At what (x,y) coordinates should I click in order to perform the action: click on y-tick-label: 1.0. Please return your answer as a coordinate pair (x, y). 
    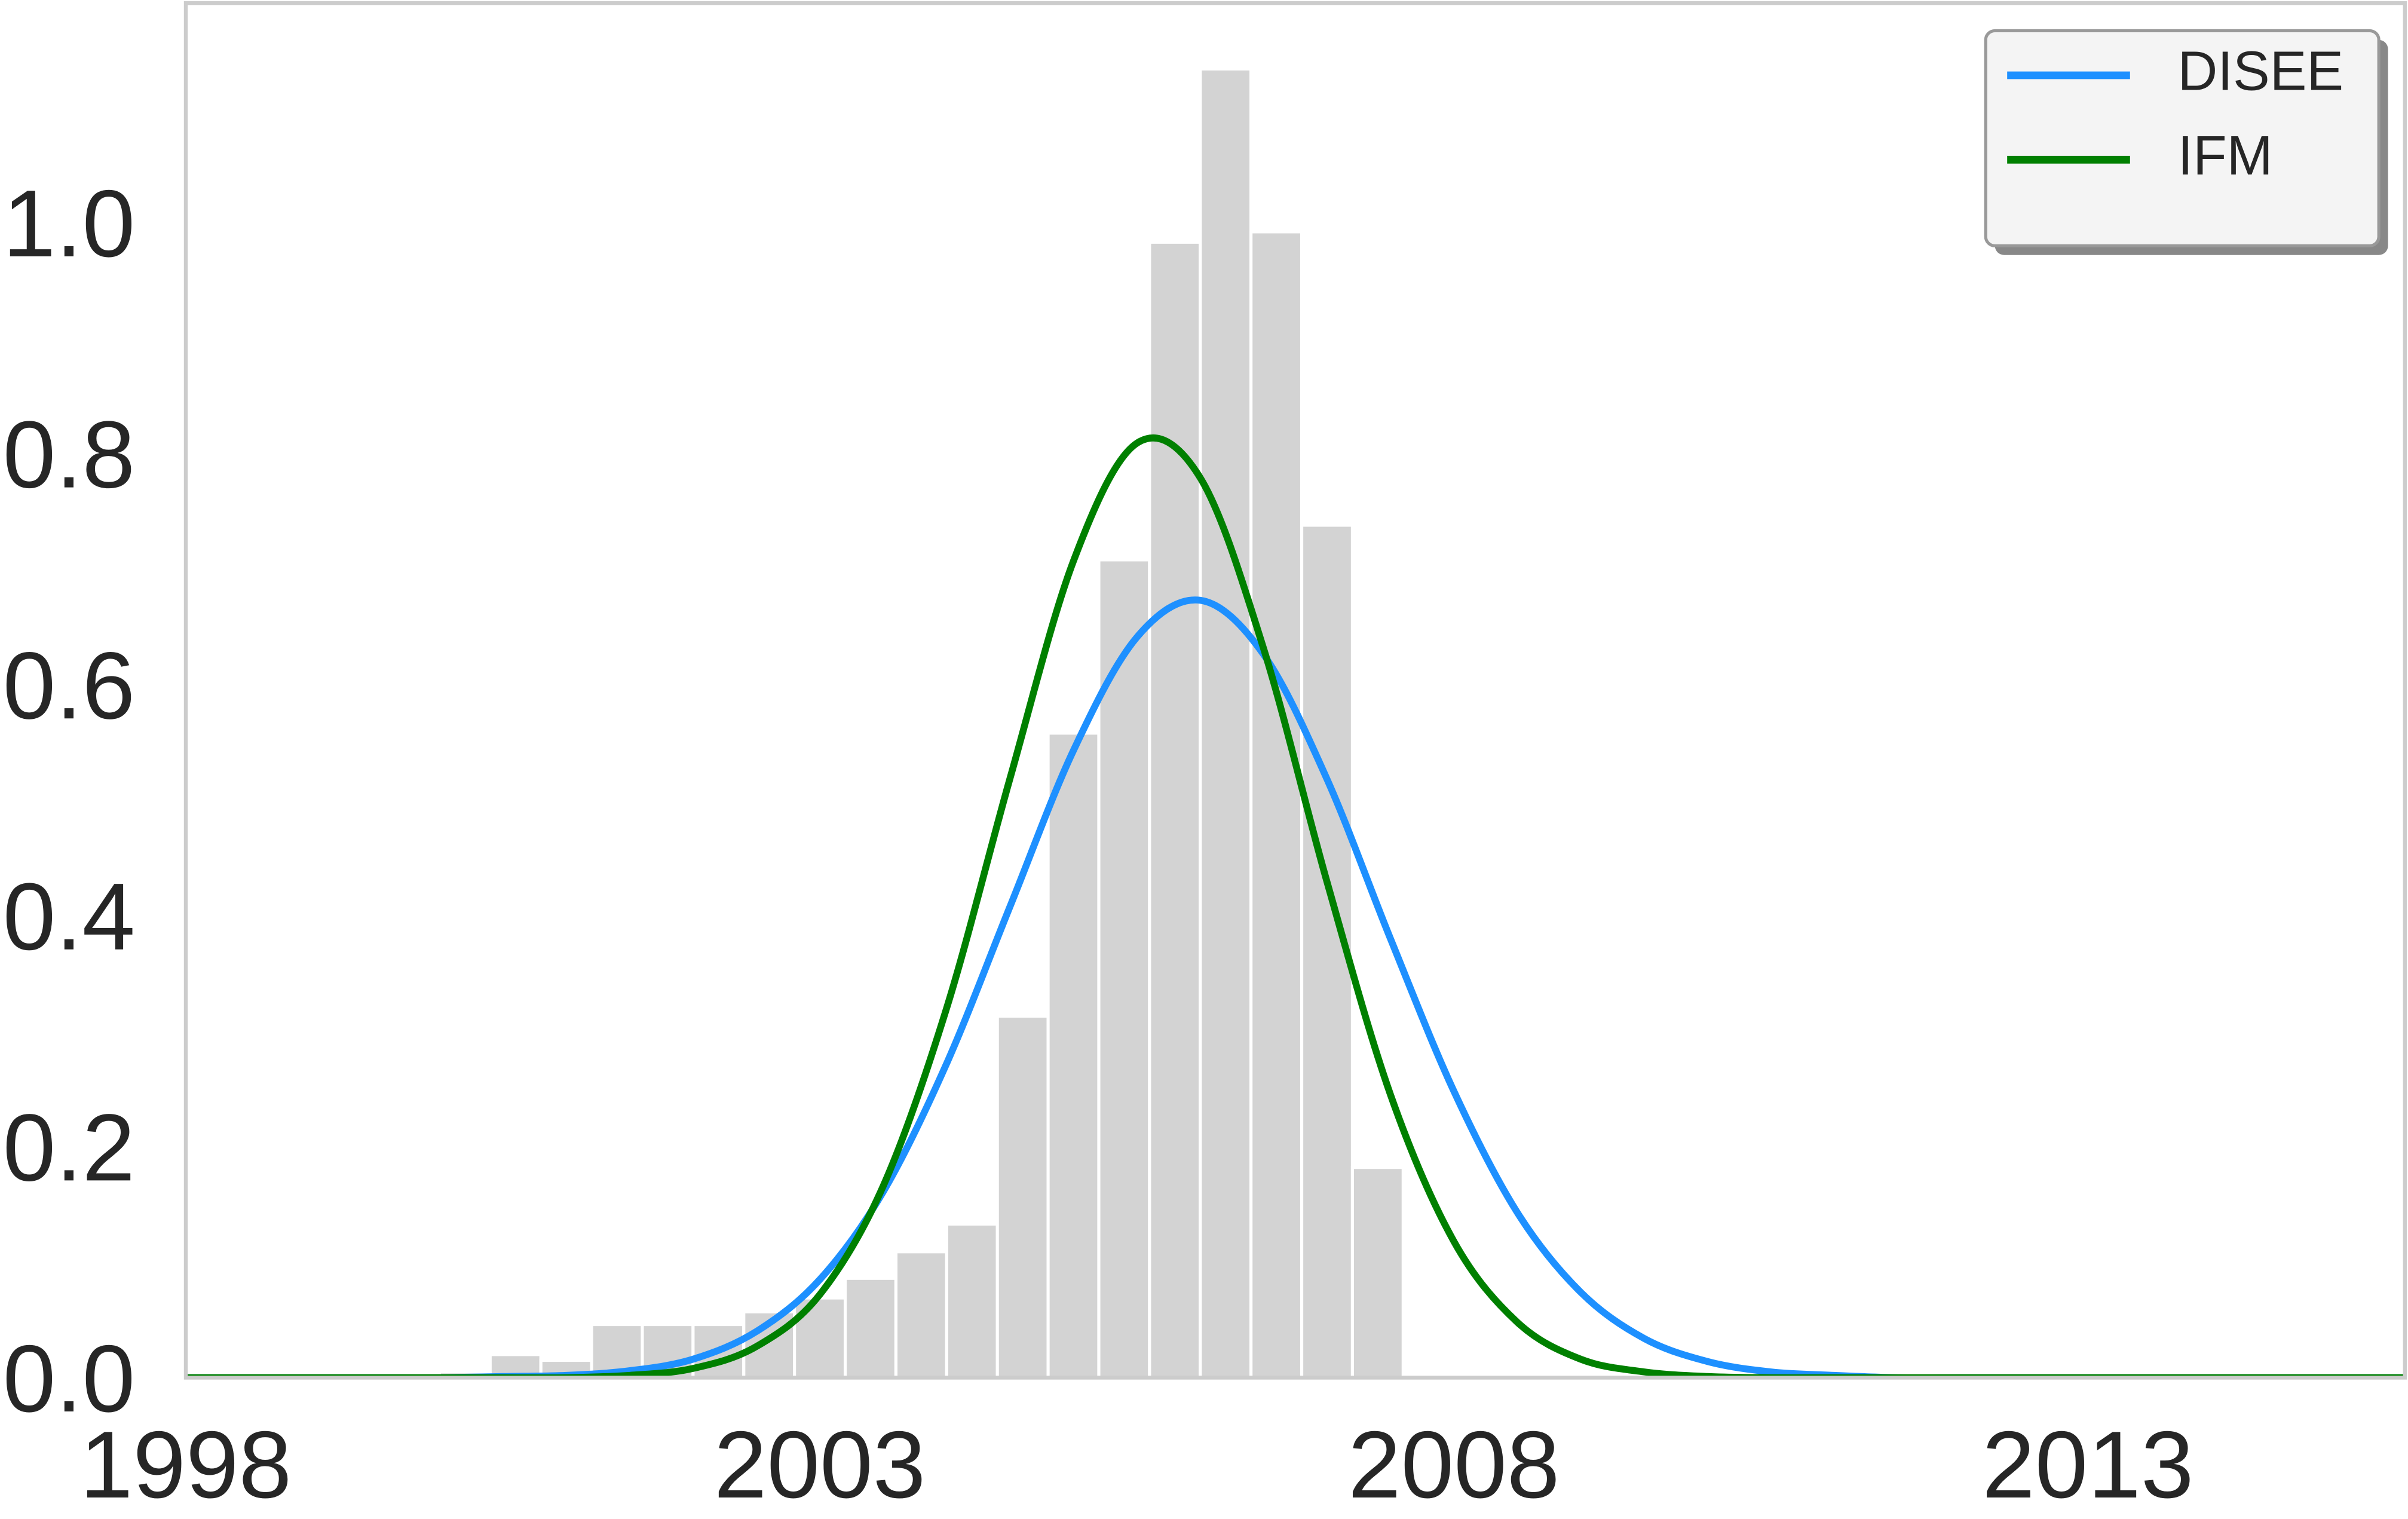
    Looking at the image, I should click on (69, 223).